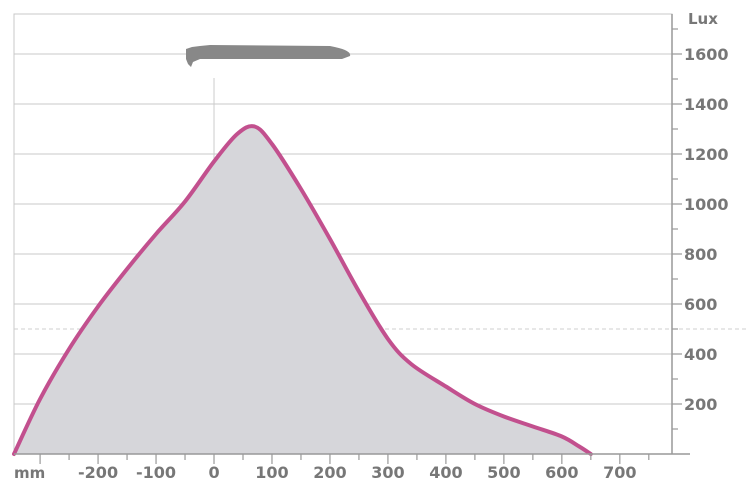 The width and height of the screenshot is (750, 500). What do you see at coordinates (98, 472) in the screenshot?
I see `x-tick-label: -200` at bounding box center [98, 472].